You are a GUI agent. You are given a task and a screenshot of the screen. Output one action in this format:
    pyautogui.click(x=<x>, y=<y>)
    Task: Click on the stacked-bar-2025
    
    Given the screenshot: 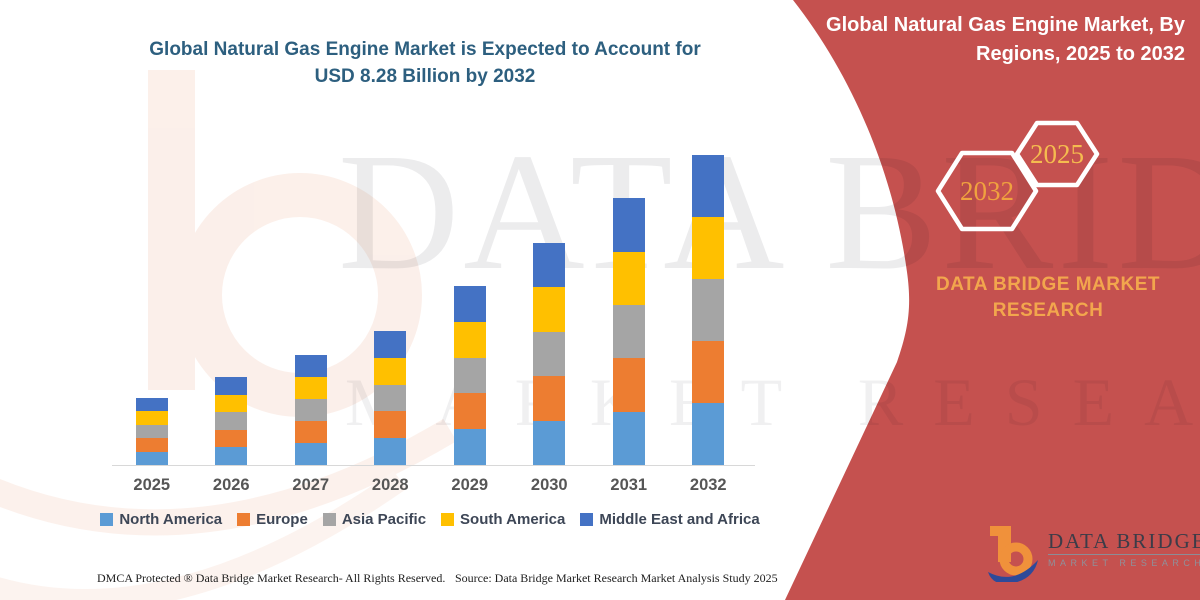 What is the action you would take?
    pyautogui.click(x=151, y=431)
    